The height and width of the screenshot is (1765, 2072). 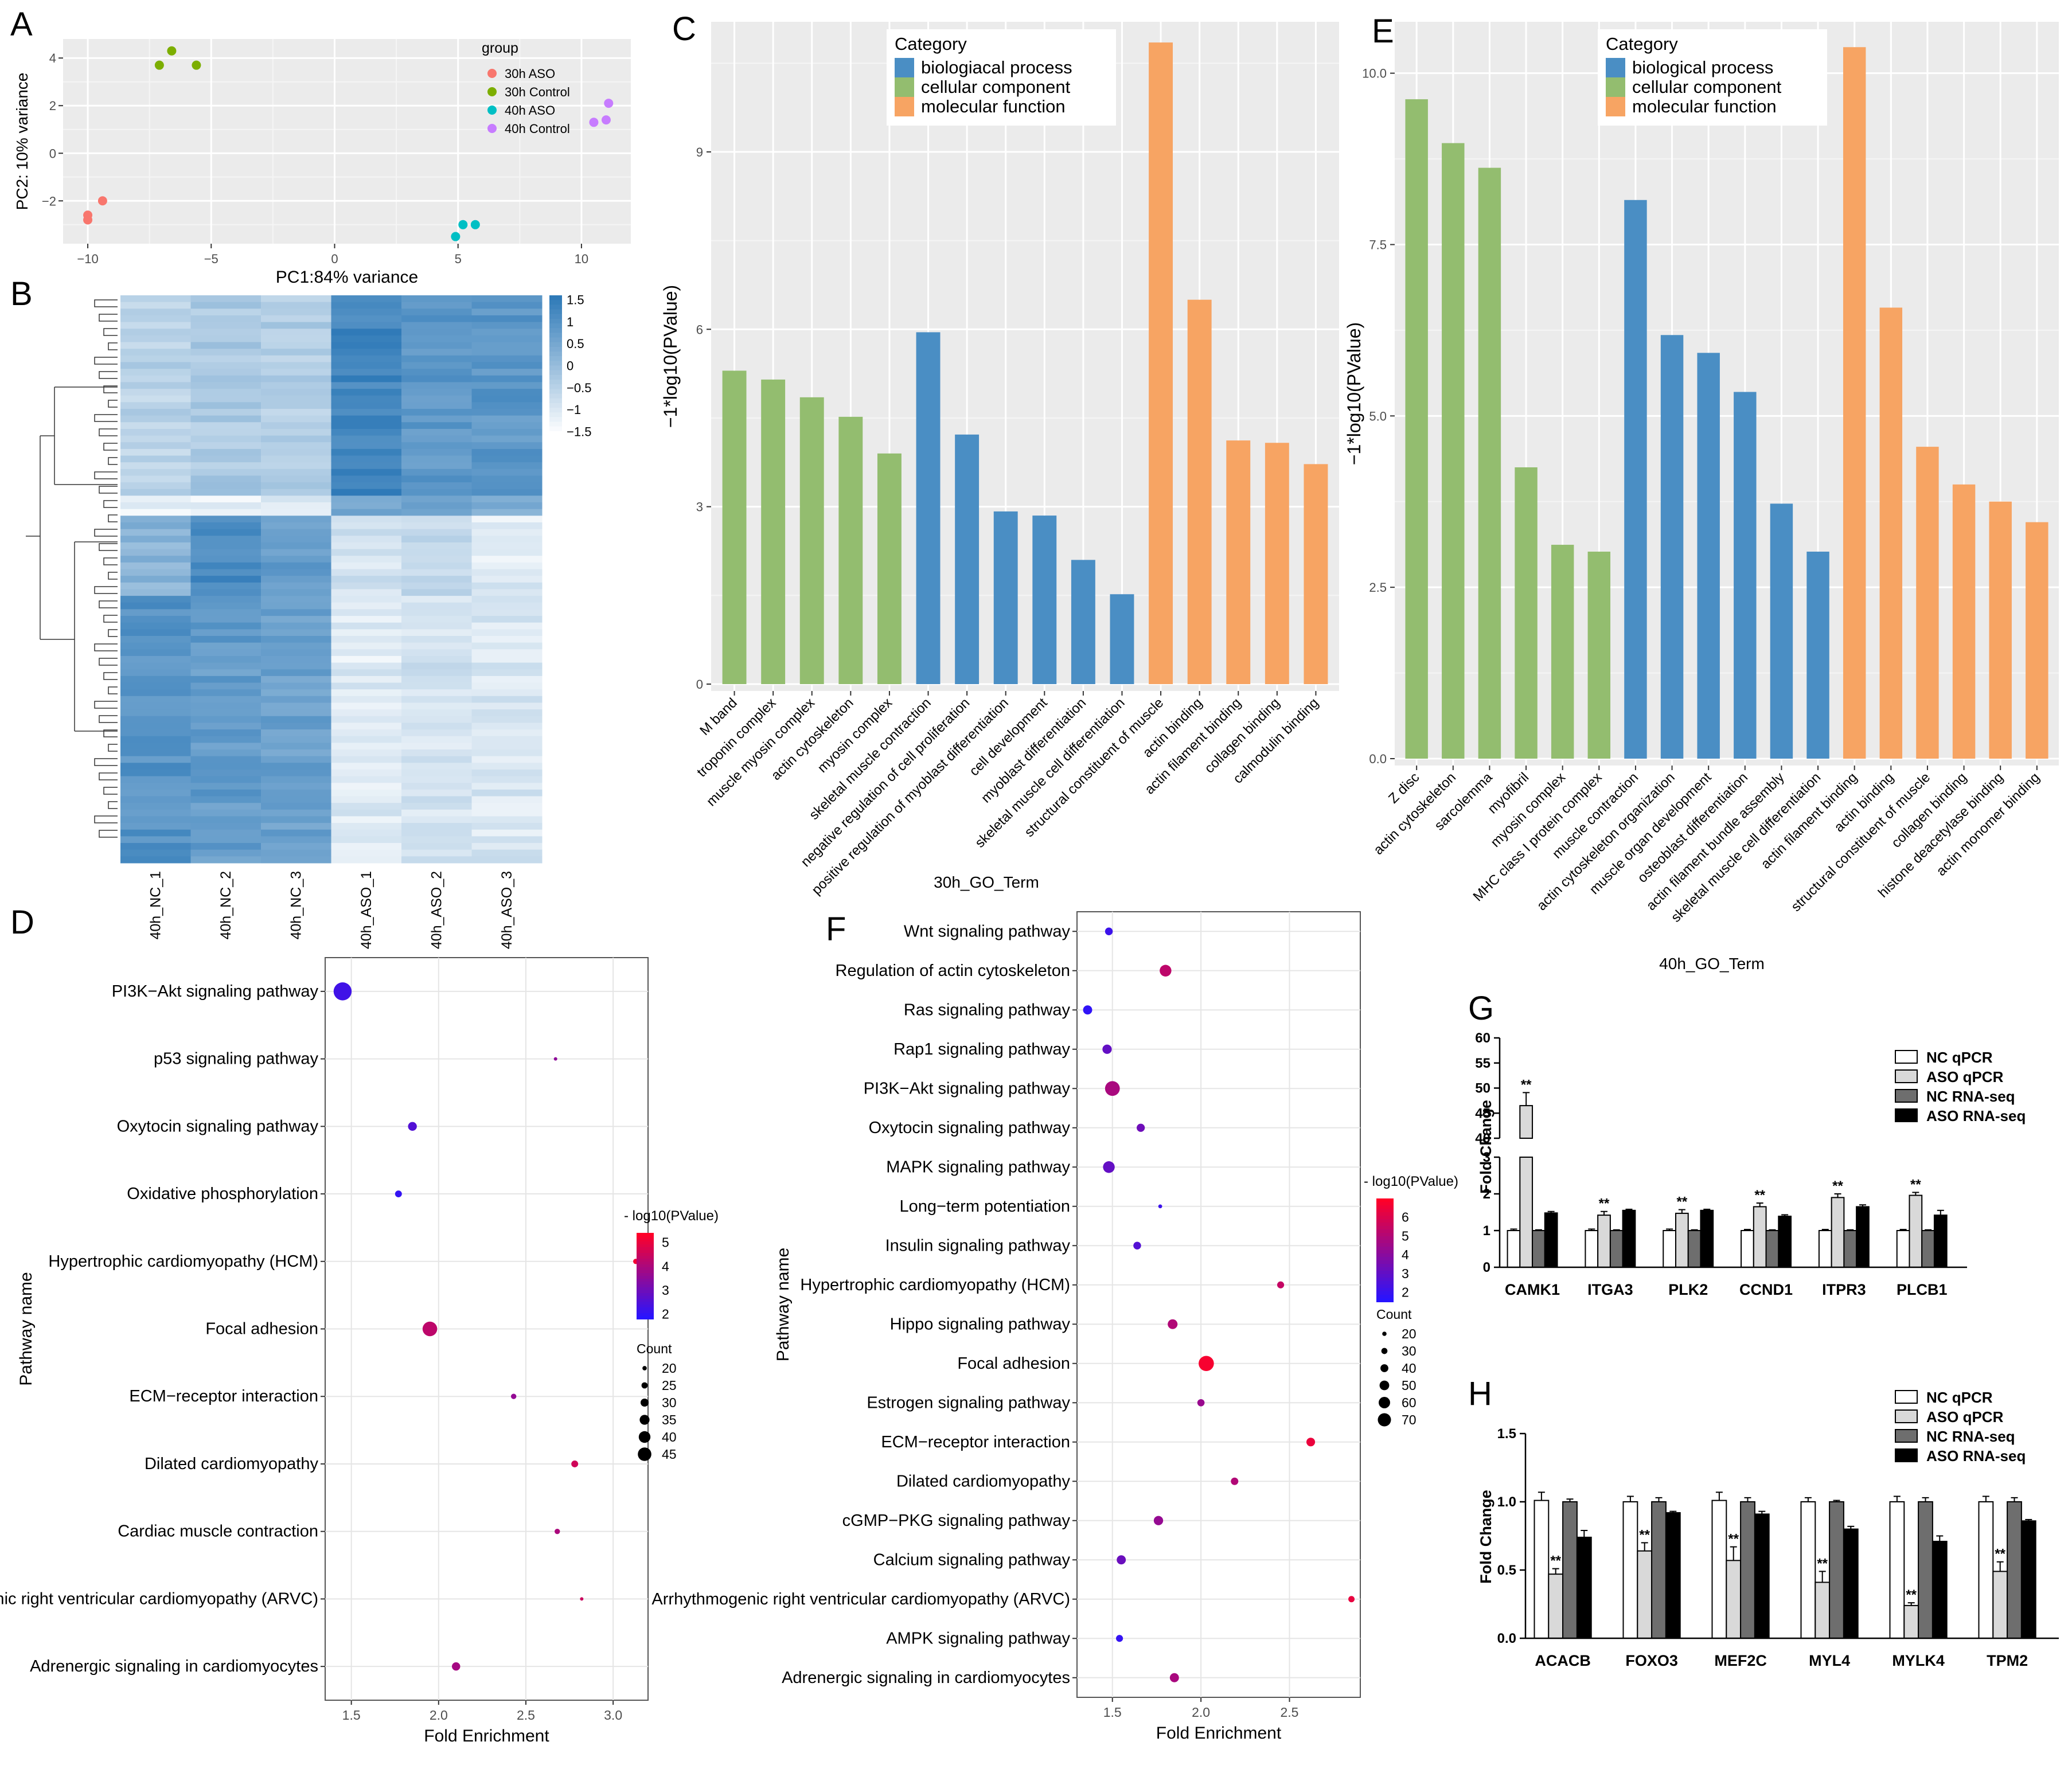 I want to click on y-tick-label: 2.5, so click(x=1378, y=587).